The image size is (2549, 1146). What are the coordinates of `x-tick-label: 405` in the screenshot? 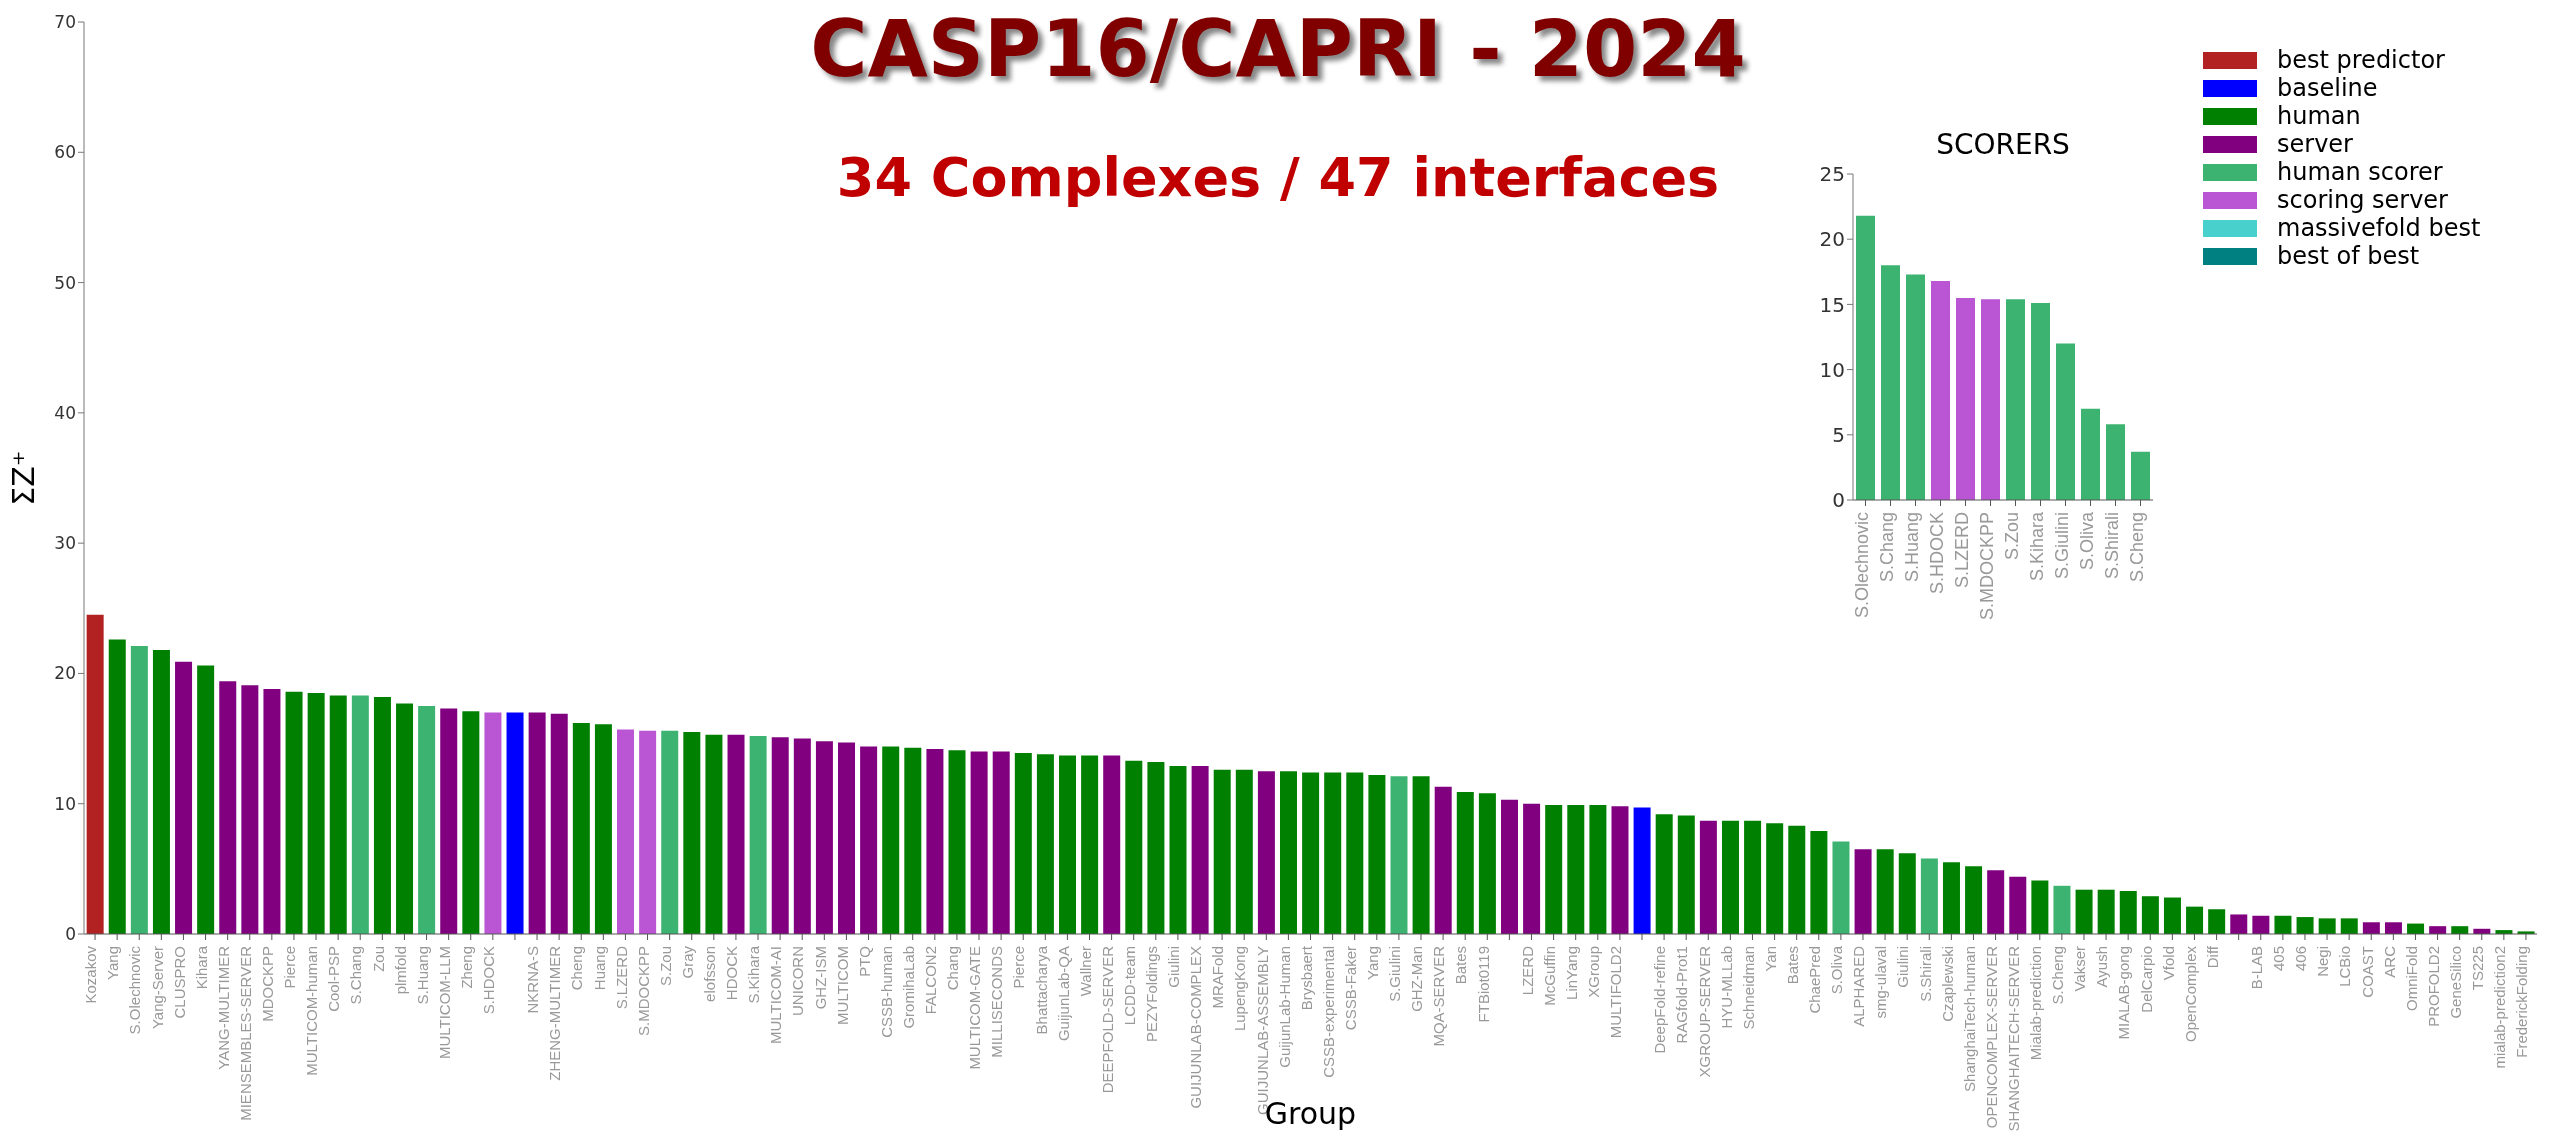 It's located at (2279, 959).